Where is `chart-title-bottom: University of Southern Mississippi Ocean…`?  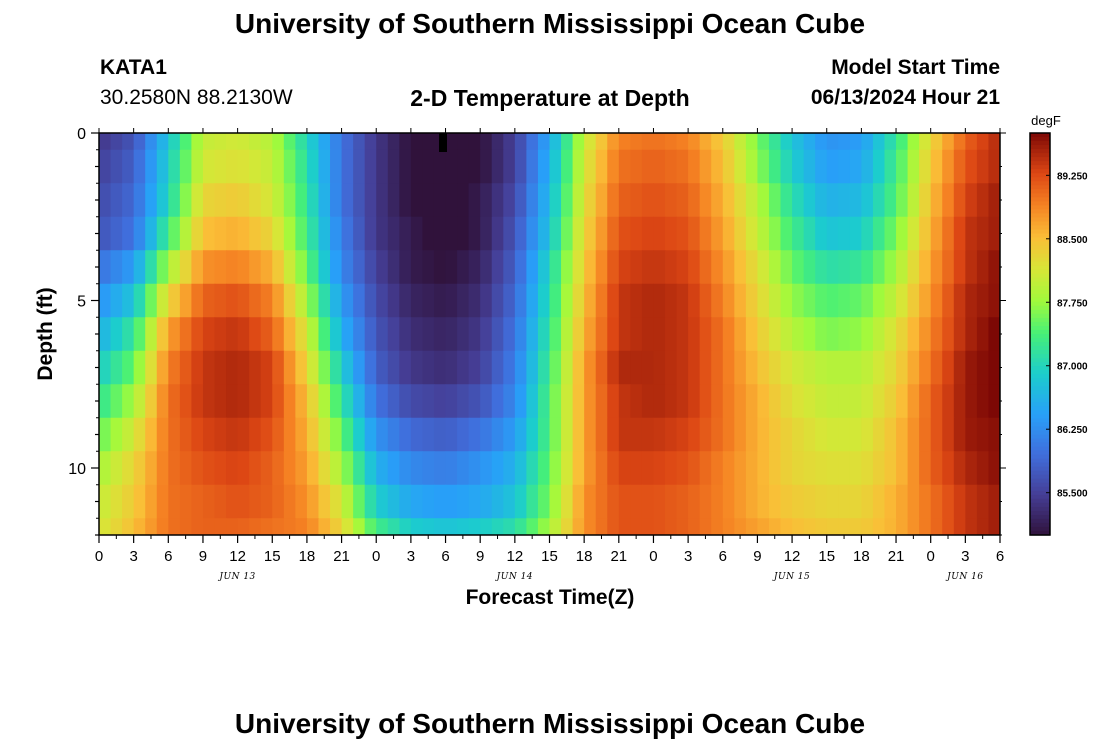 chart-title-bottom: University of Southern Mississippi Ocean… is located at coordinates (550, 723).